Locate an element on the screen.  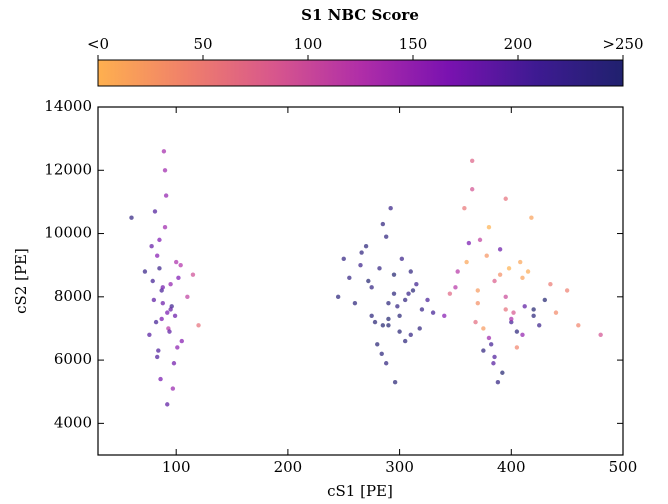
colorbar-tick-label: >250 is located at coordinates (622, 44).